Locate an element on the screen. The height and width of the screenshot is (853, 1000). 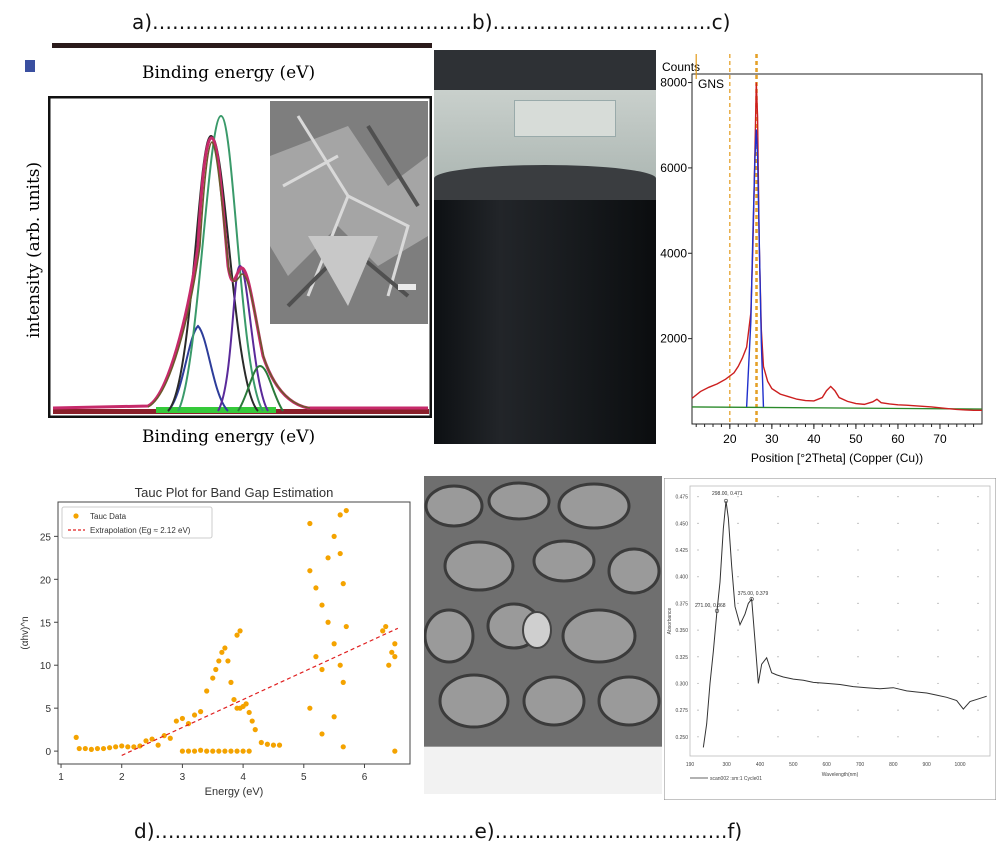
tauc-legend-box is located at coordinates (137, 522).